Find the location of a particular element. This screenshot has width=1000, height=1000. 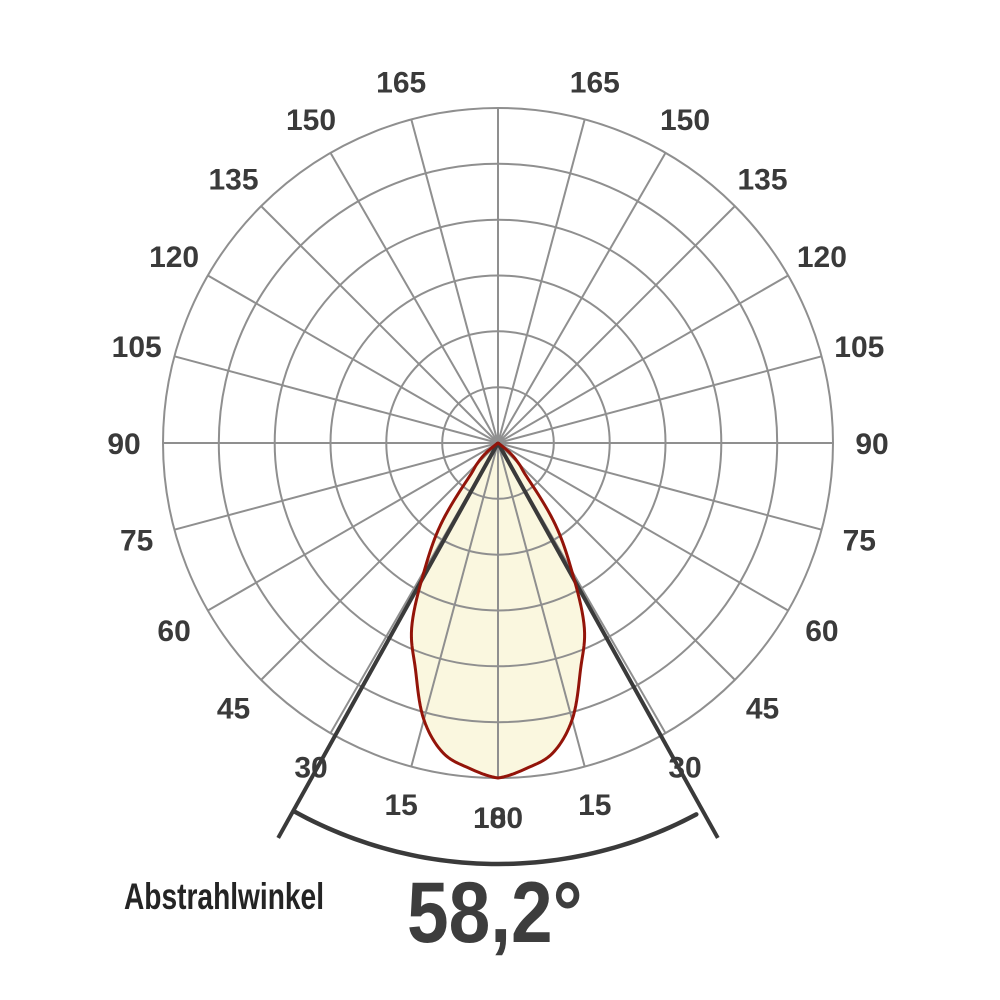

beam-angle-arc is located at coordinates (495, 838).